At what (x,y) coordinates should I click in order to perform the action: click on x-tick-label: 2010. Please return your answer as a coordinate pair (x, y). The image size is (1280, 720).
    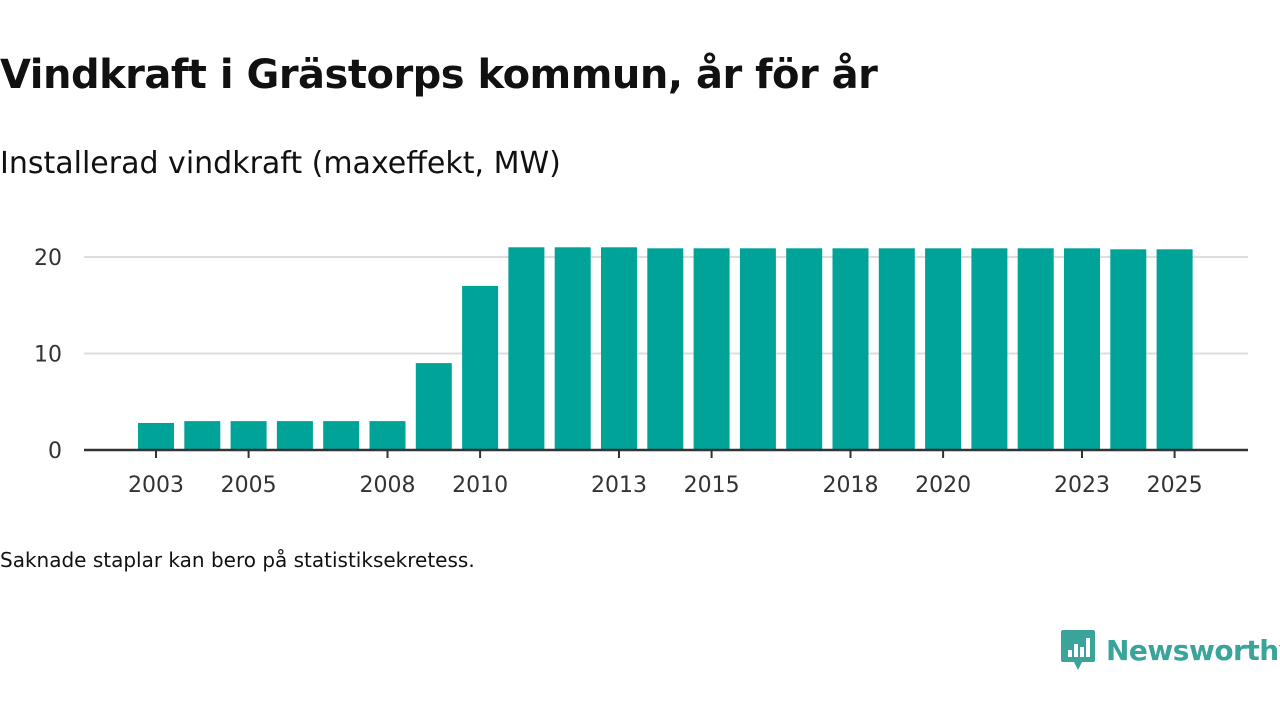
    Looking at the image, I should click on (480, 485).